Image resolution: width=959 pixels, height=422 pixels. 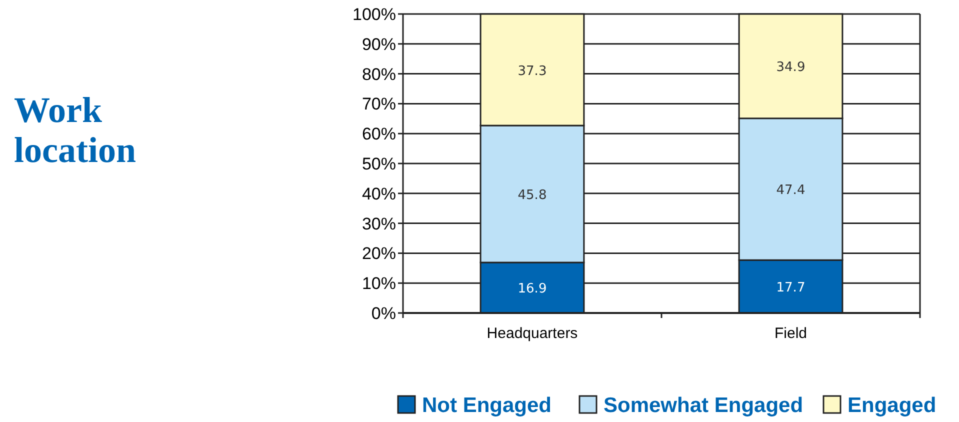 What do you see at coordinates (379, 164) in the screenshot?
I see `y-tick-label: 50%` at bounding box center [379, 164].